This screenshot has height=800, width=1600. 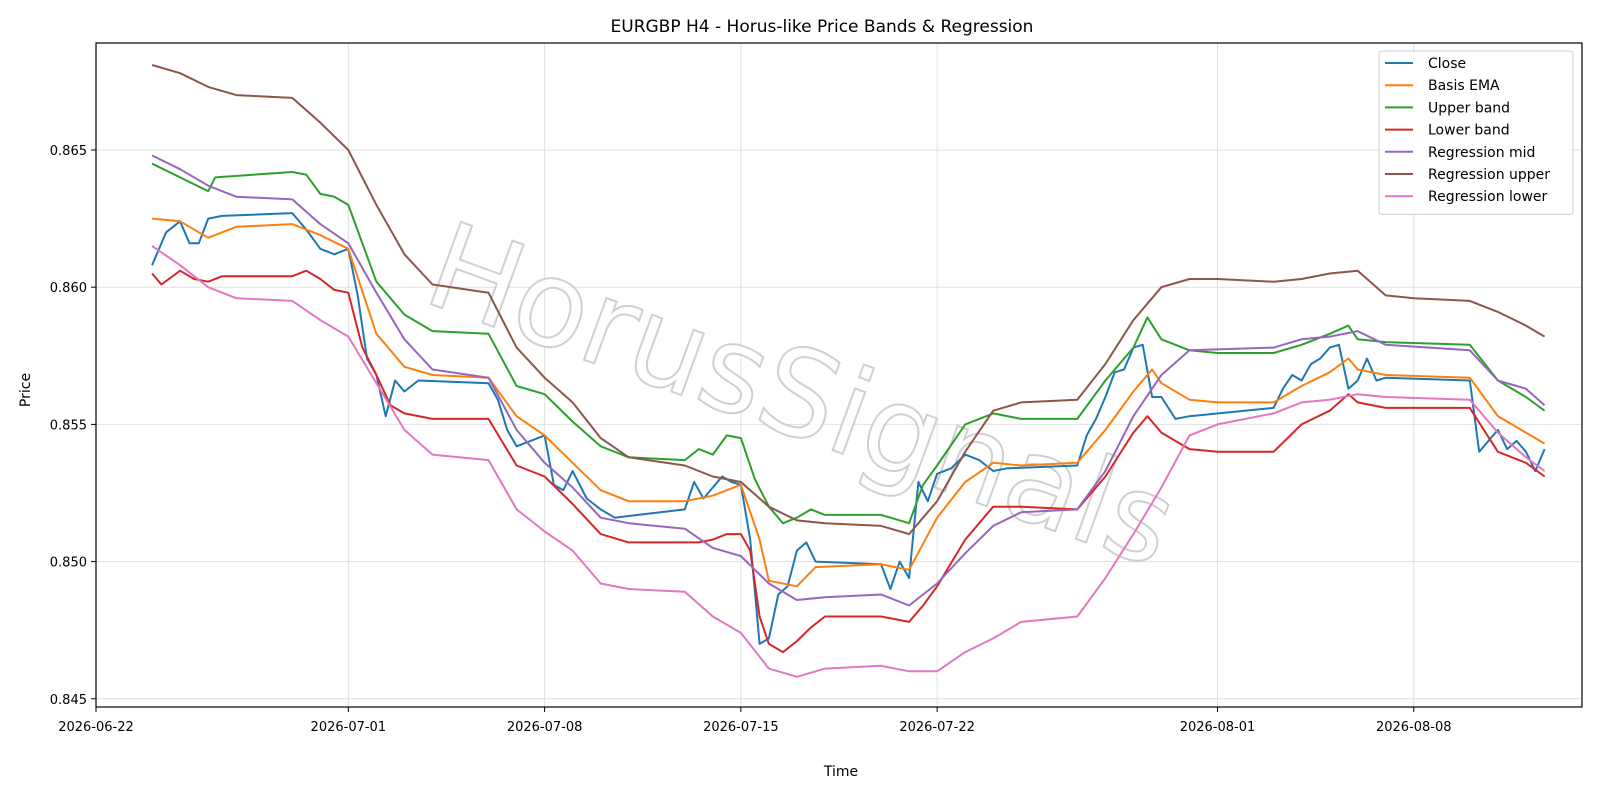 What do you see at coordinates (1469, 131) in the screenshot?
I see `legend-label-lower-band: Lower band` at bounding box center [1469, 131].